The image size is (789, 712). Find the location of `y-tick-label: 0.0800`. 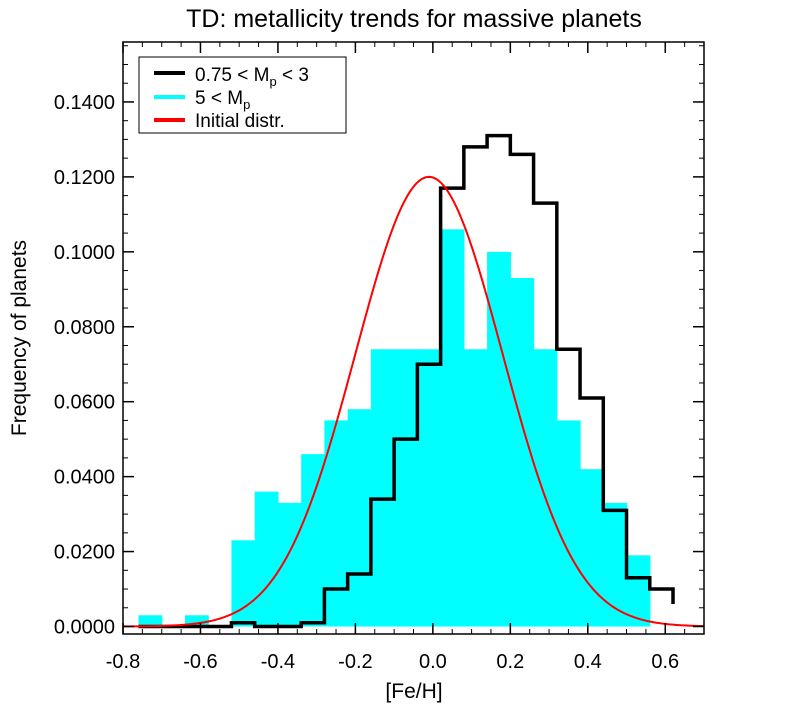

y-tick-label: 0.0800 is located at coordinates (84, 328).